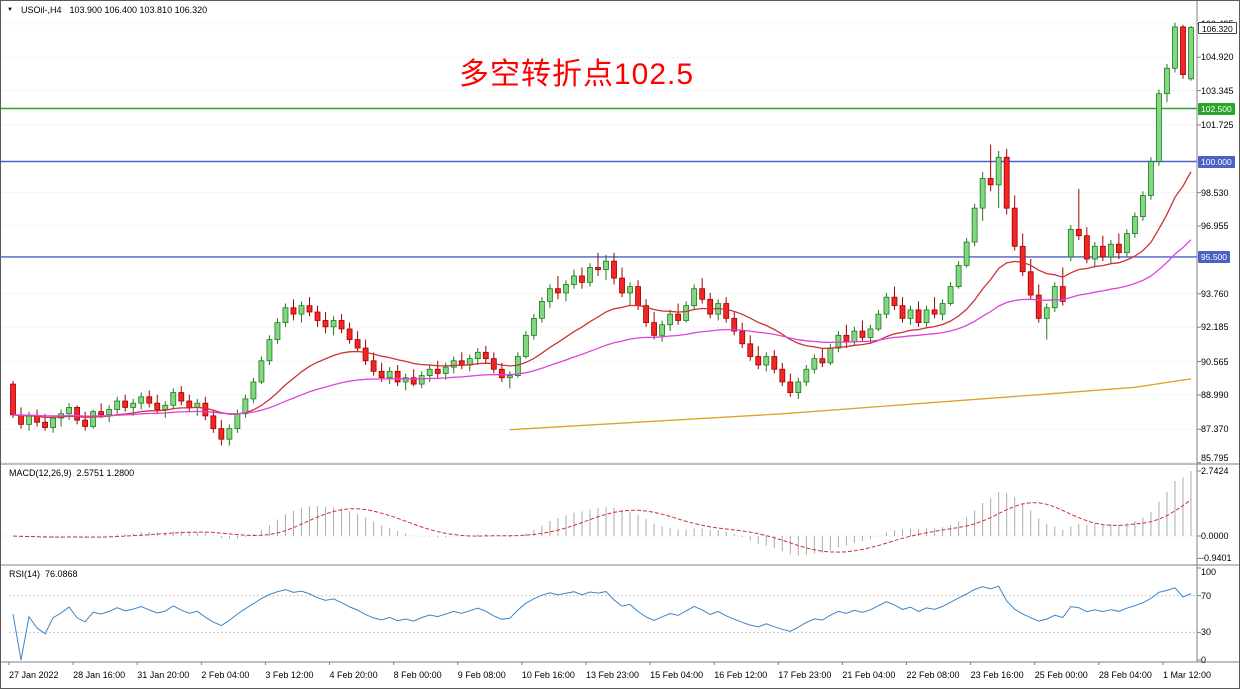 Image resolution: width=1240 pixels, height=689 pixels. What do you see at coordinates (1186, 675) in the screenshot?
I see `time-axis-label: 1 Mar 12:00` at bounding box center [1186, 675].